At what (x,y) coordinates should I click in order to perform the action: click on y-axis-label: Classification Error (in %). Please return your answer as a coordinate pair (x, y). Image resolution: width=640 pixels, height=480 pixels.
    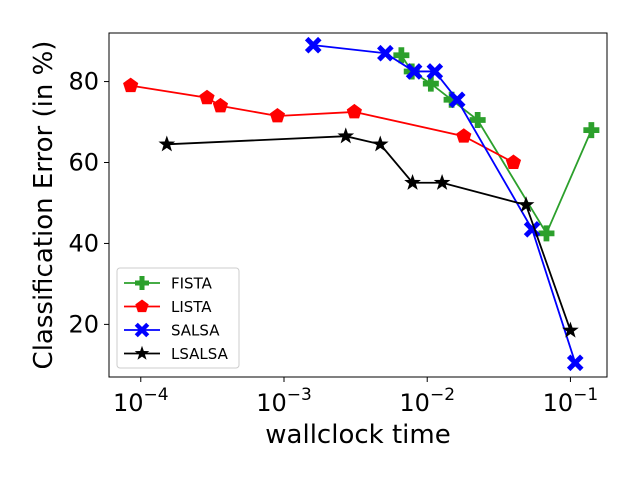
    Looking at the image, I should click on (44, 205).